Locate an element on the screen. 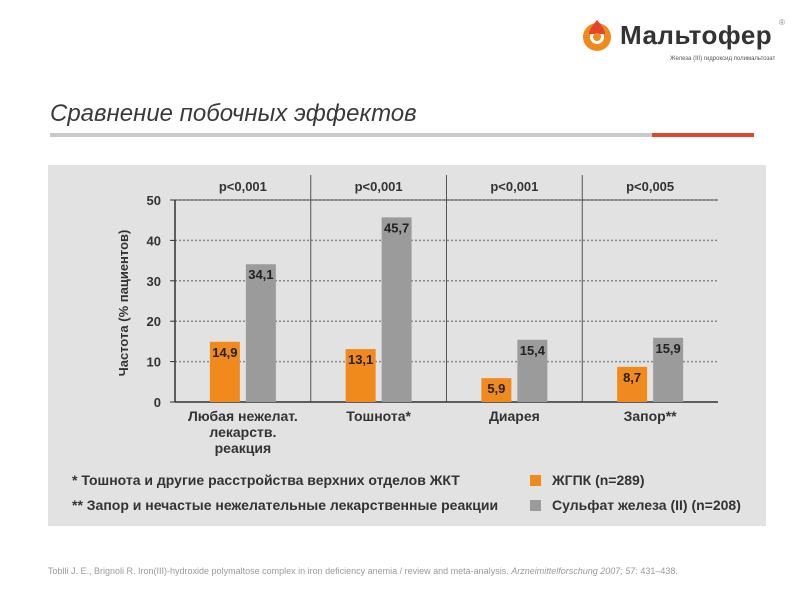  bar-value-label: 5,9 is located at coordinates (496, 388).